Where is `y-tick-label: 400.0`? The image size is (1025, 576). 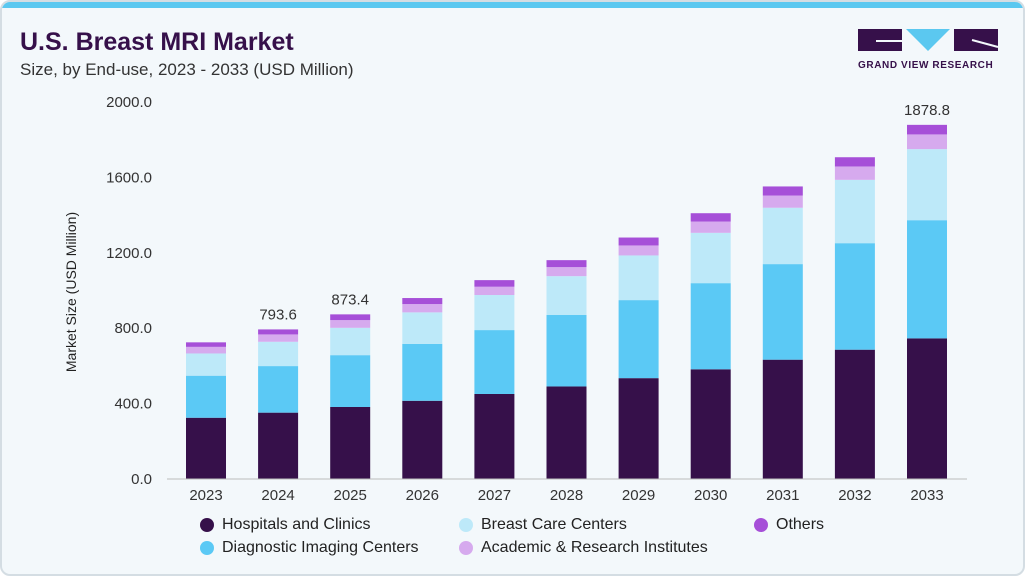
y-tick-label: 400.0 is located at coordinates (133, 404).